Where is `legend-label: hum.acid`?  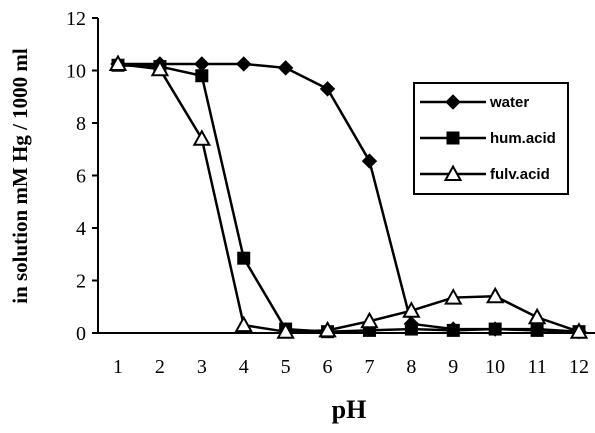
legend-label: hum.acid is located at coordinates (523, 138).